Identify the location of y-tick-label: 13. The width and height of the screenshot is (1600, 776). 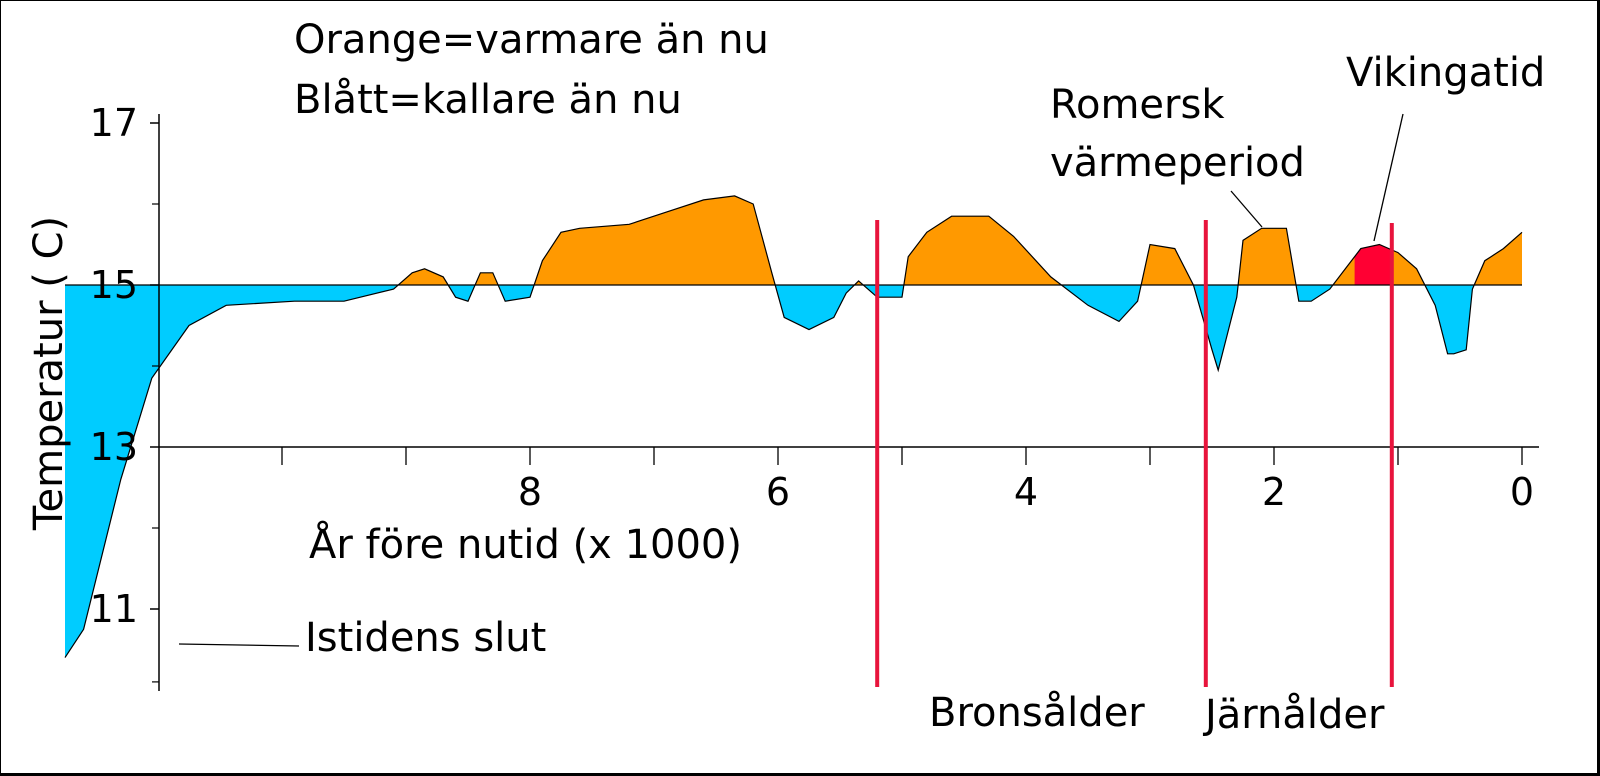
(114, 447).